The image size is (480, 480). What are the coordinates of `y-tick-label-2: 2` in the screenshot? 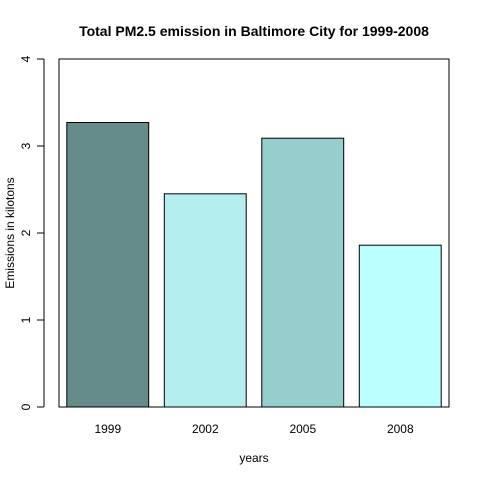 It's located at (26, 232).